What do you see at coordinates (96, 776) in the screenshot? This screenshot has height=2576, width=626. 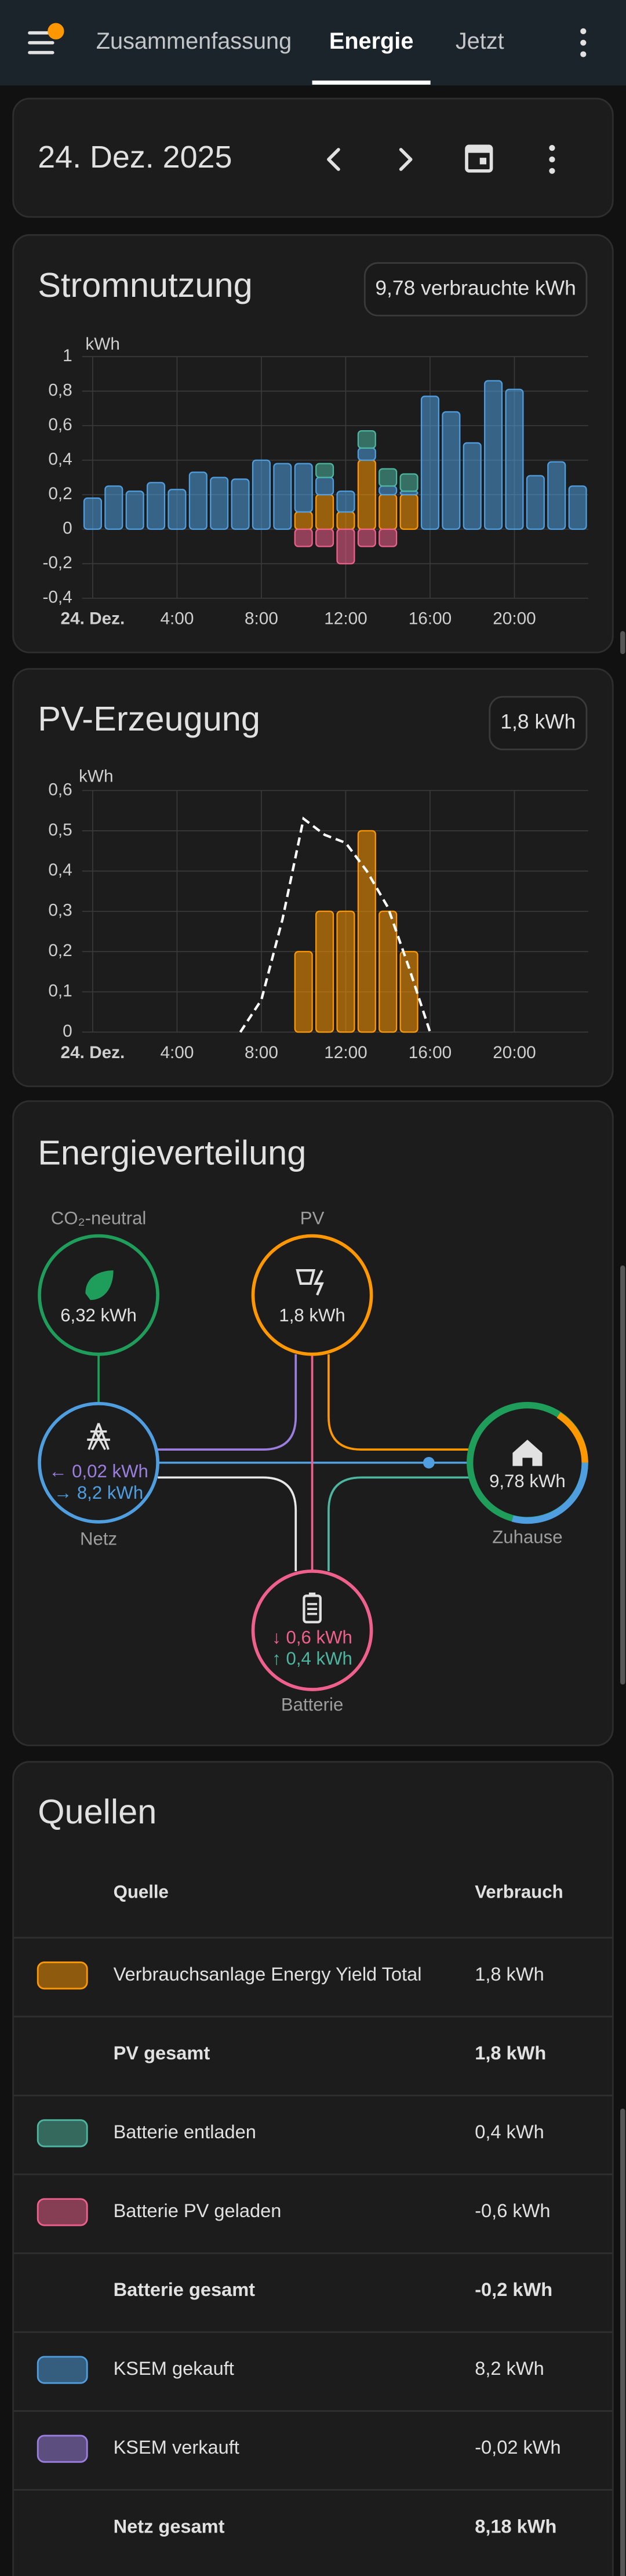 I see `y-axis-label: kWh` at bounding box center [96, 776].